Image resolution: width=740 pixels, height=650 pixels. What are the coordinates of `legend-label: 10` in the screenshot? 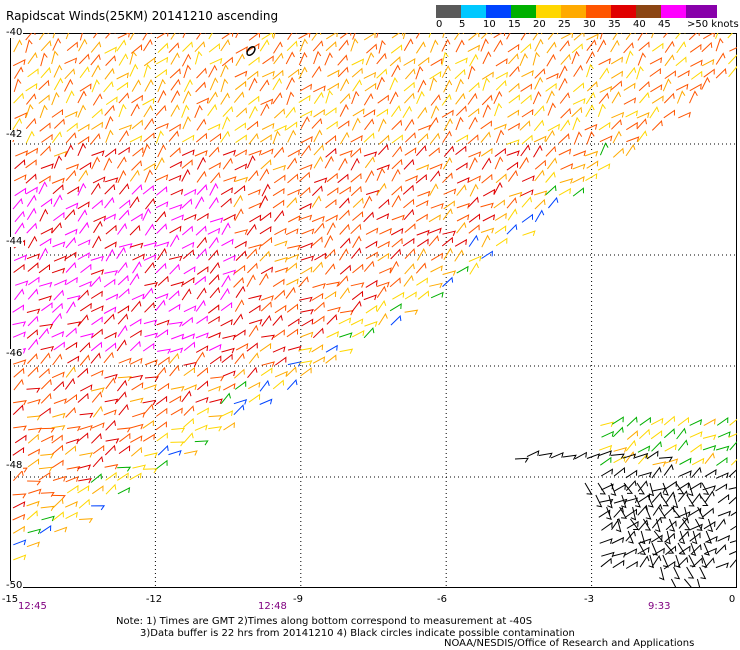 It's located at (489, 24).